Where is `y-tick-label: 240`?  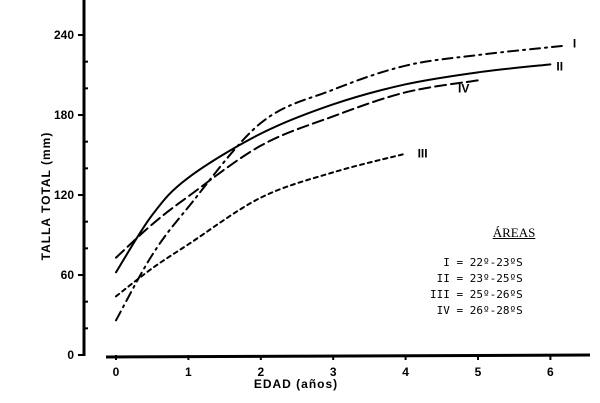
y-tick-label: 240 is located at coordinates (64, 35).